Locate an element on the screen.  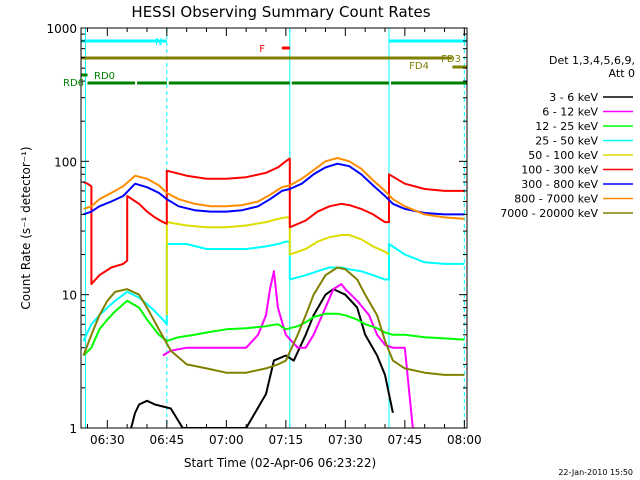
flag-label-n: N is located at coordinates (158, 42).